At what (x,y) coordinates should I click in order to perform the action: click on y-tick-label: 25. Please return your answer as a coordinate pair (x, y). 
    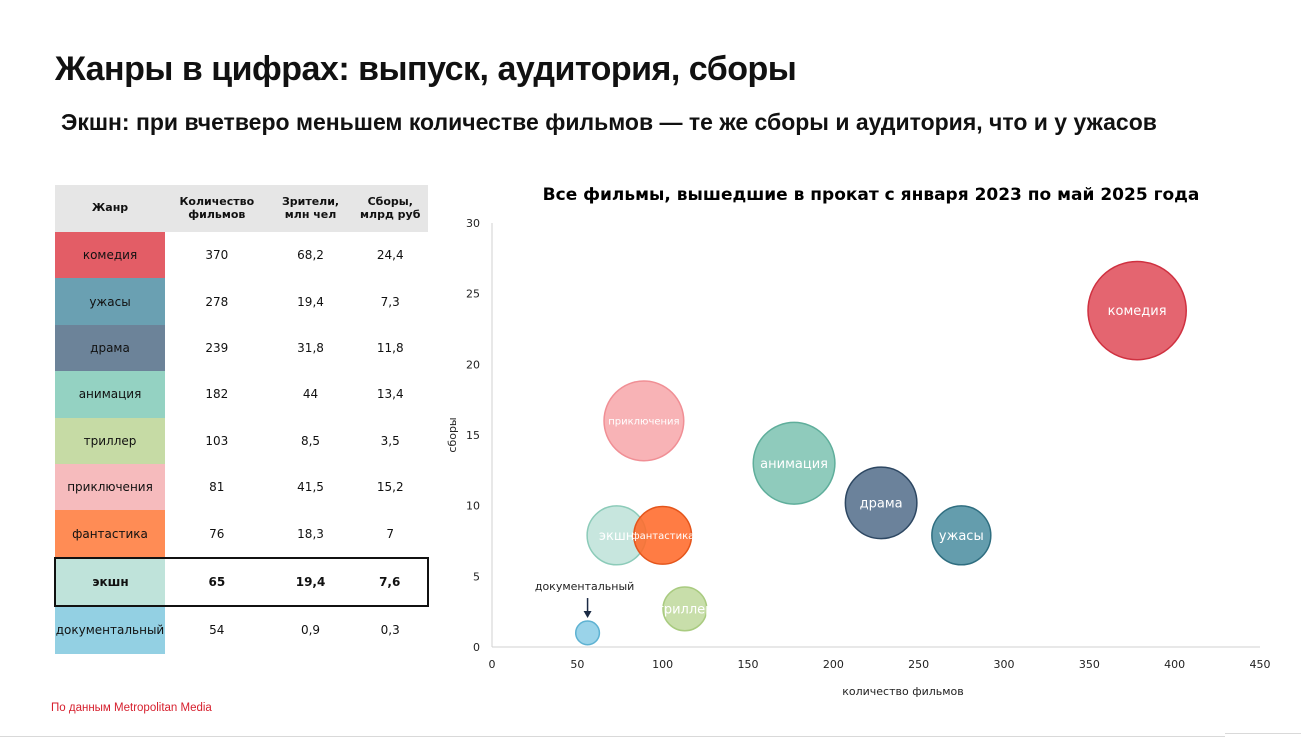
    Looking at the image, I should click on (473, 294).